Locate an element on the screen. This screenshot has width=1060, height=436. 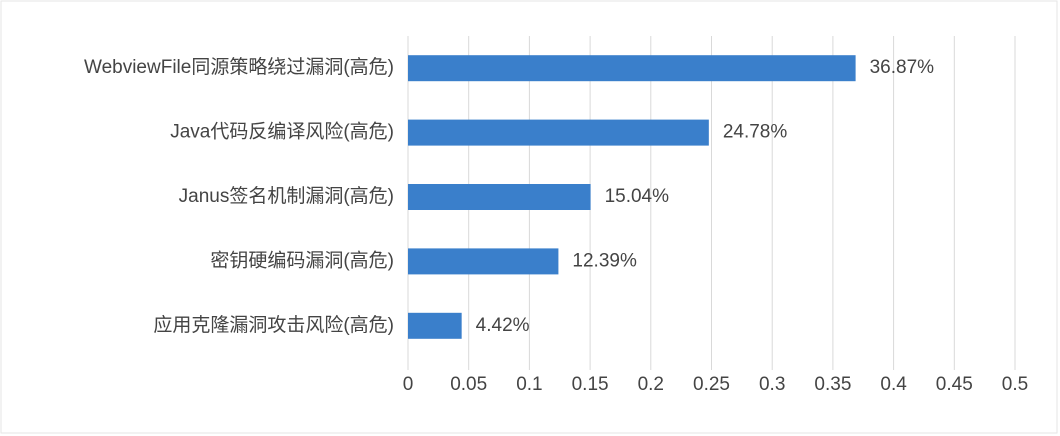
value-label: 24.78% is located at coordinates (755, 132).